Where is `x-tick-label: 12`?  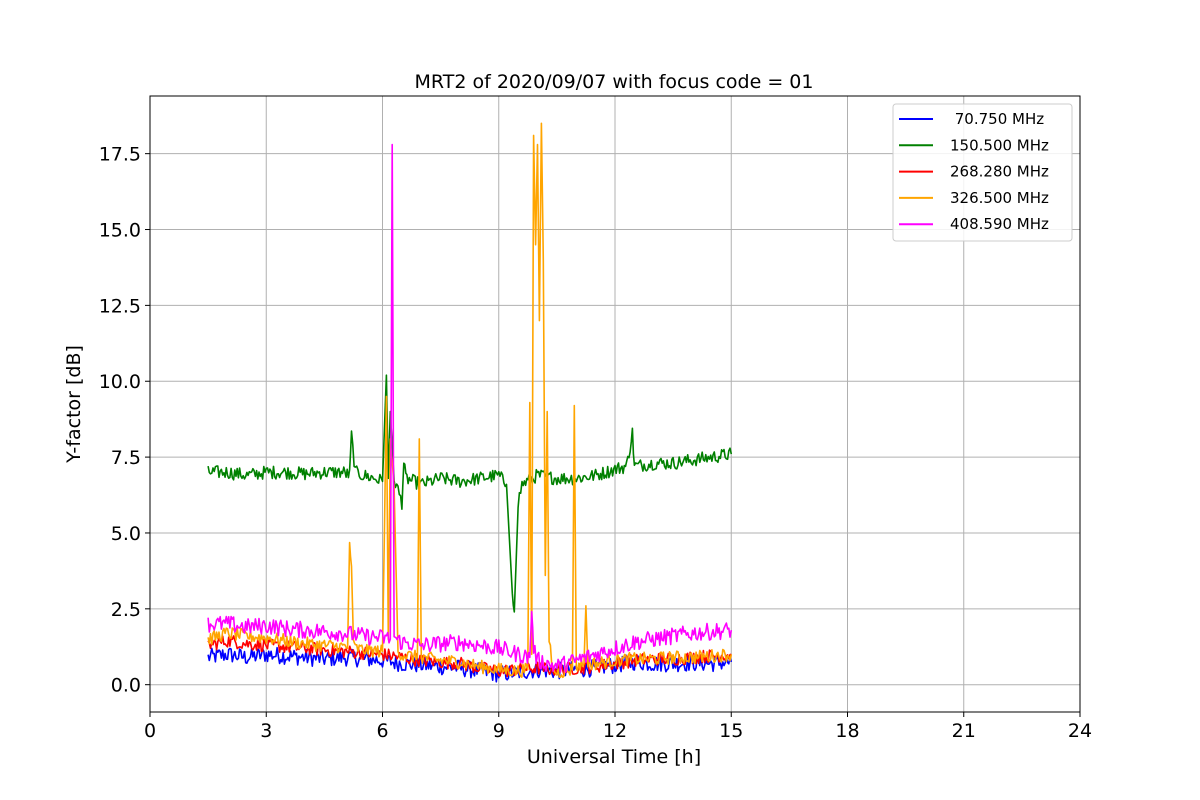
x-tick-label: 12 is located at coordinates (615, 731).